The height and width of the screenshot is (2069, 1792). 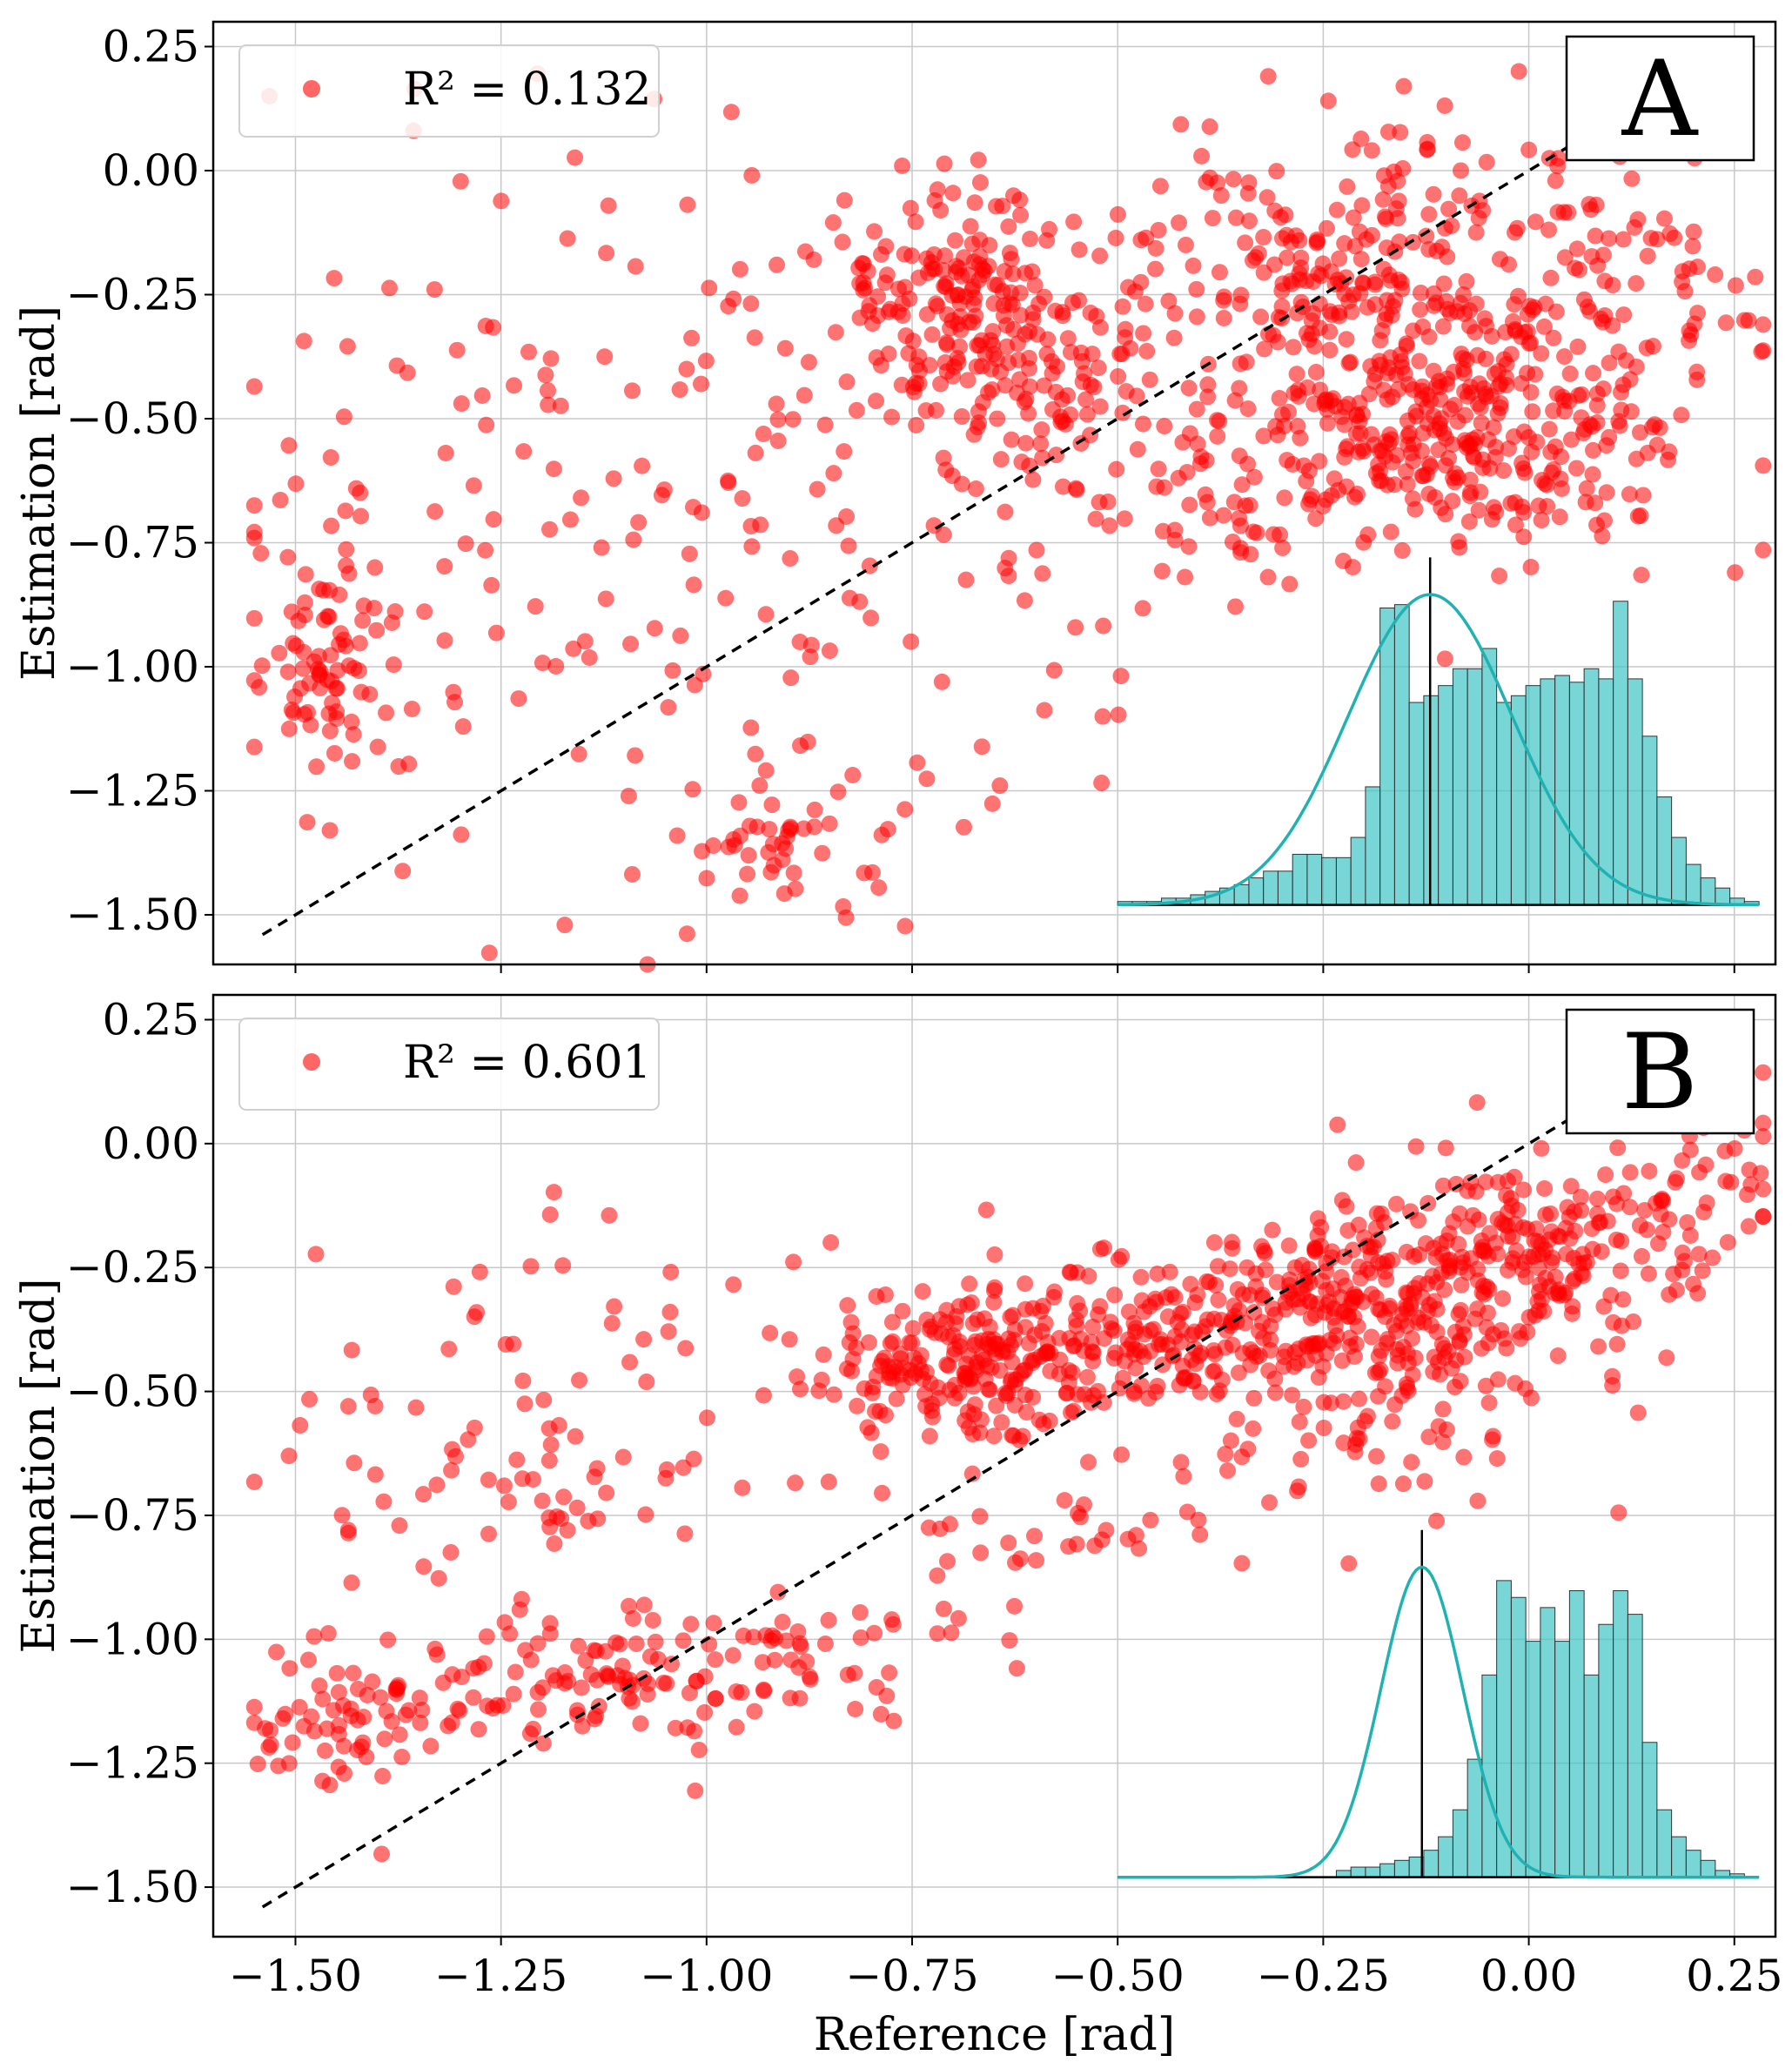 I want to click on legend-box, so click(x=449, y=91).